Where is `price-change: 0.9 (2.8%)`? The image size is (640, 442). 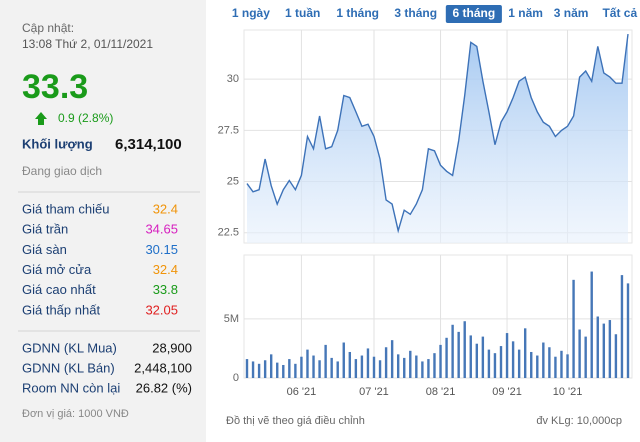 price-change: 0.9 (2.8%) is located at coordinates (85, 118).